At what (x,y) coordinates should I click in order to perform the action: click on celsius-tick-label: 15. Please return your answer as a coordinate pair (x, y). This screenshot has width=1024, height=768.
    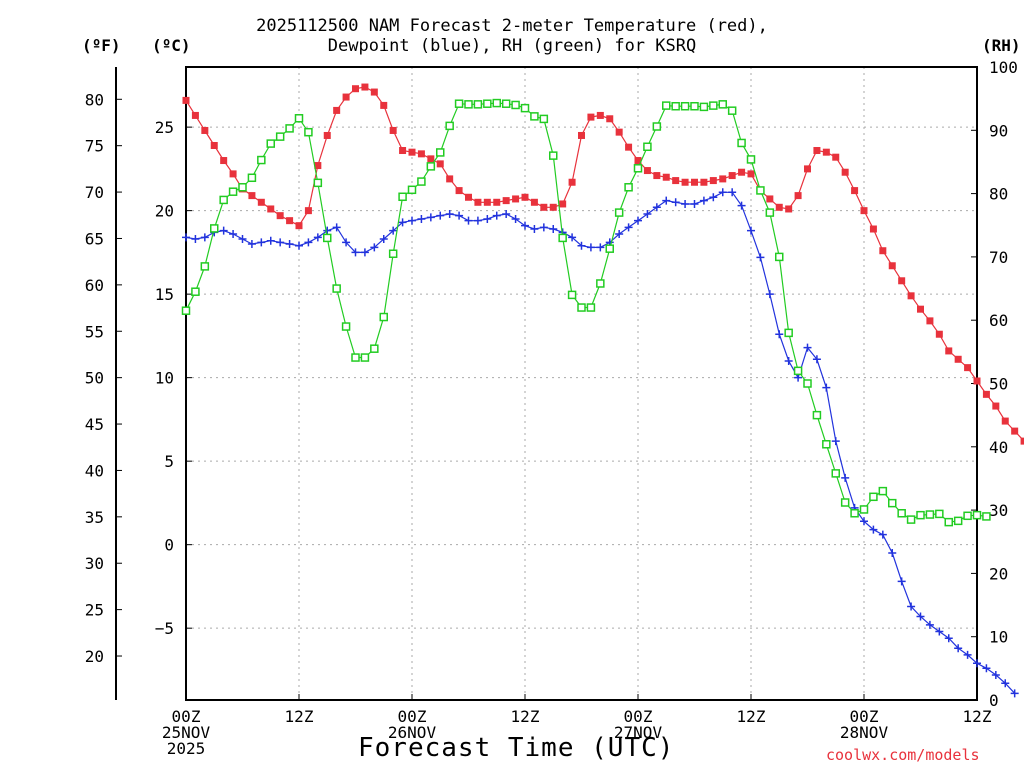
    Looking at the image, I should click on (164, 294).